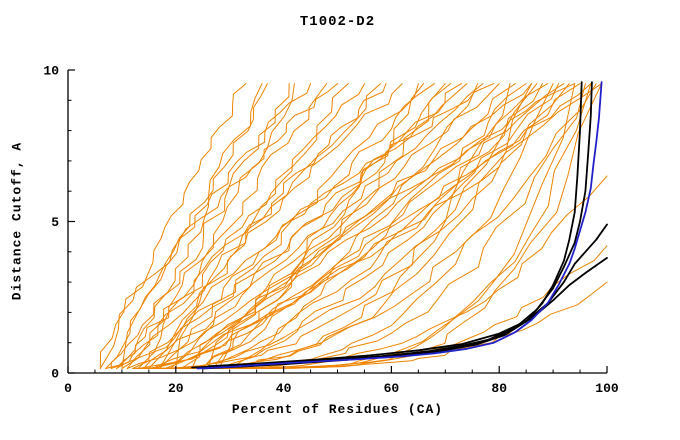 This screenshot has width=680, height=440. Describe the element at coordinates (17, 221) in the screenshot. I see `y-axis-label: Distance Cutoff, A` at that location.